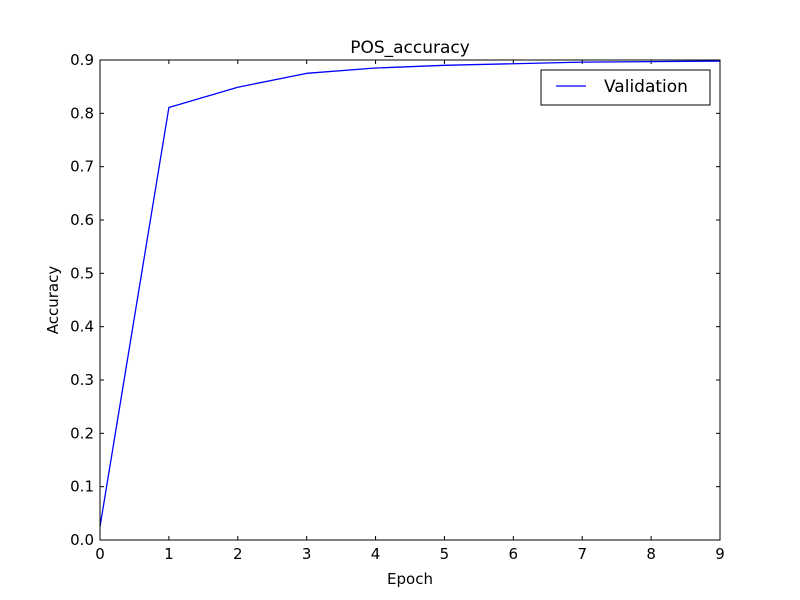 The width and height of the screenshot is (800, 600). Describe the element at coordinates (238, 554) in the screenshot. I see `x-tick-label: 2` at that location.